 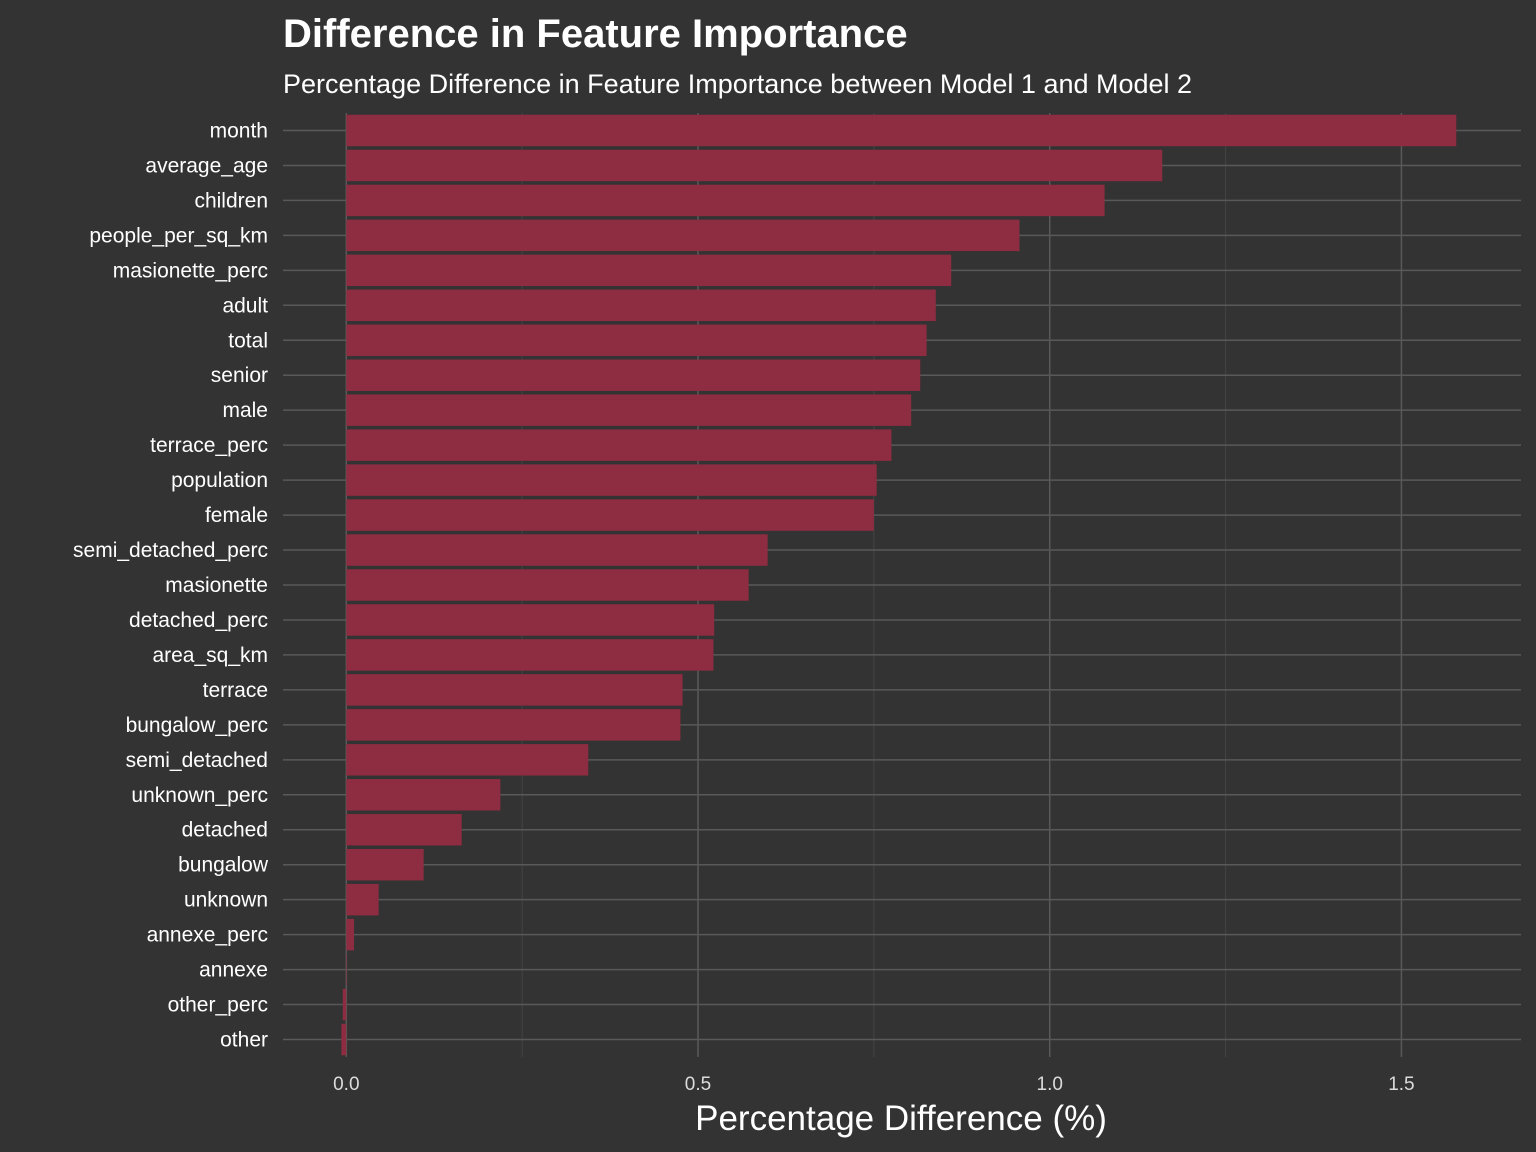 I want to click on category-label: female, so click(x=236, y=515).